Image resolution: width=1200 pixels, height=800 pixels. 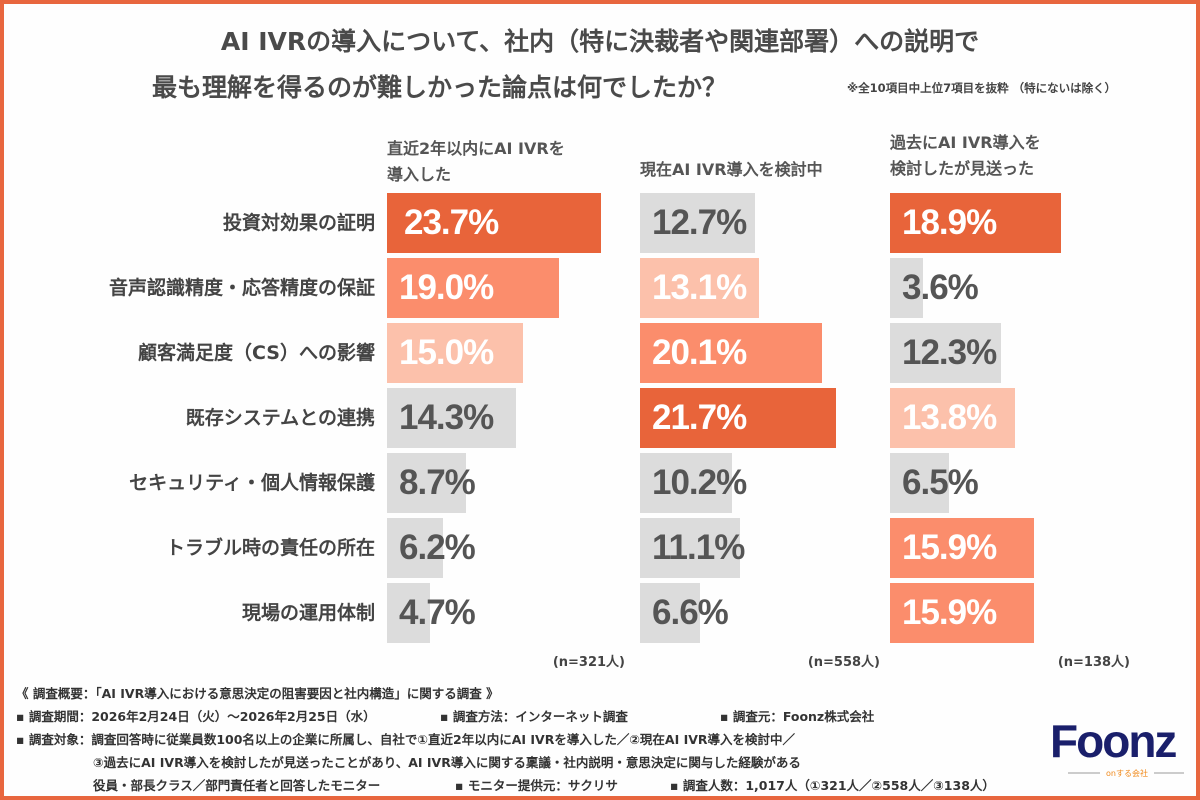 I want to click on bar-value-label: 8.7%, so click(x=437, y=482).